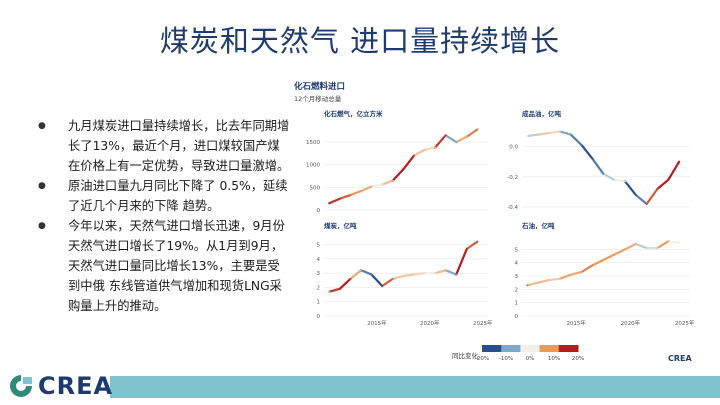 Image resolution: width=720 pixels, height=405 pixels. Describe the element at coordinates (512, 208) in the screenshot. I see `y-tick-label-1-2: -0.4` at that location.